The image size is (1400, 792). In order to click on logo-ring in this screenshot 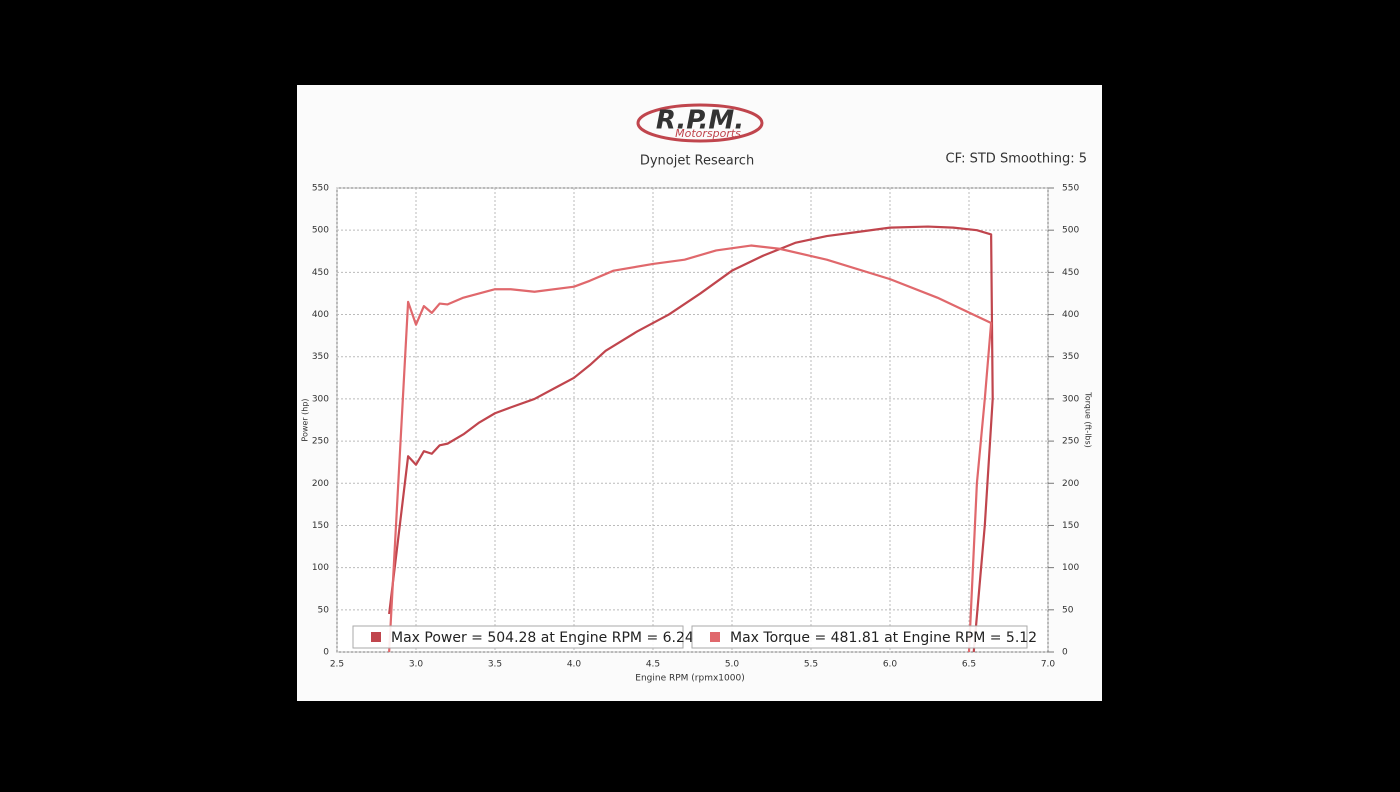, I will do `click(700, 123)`.